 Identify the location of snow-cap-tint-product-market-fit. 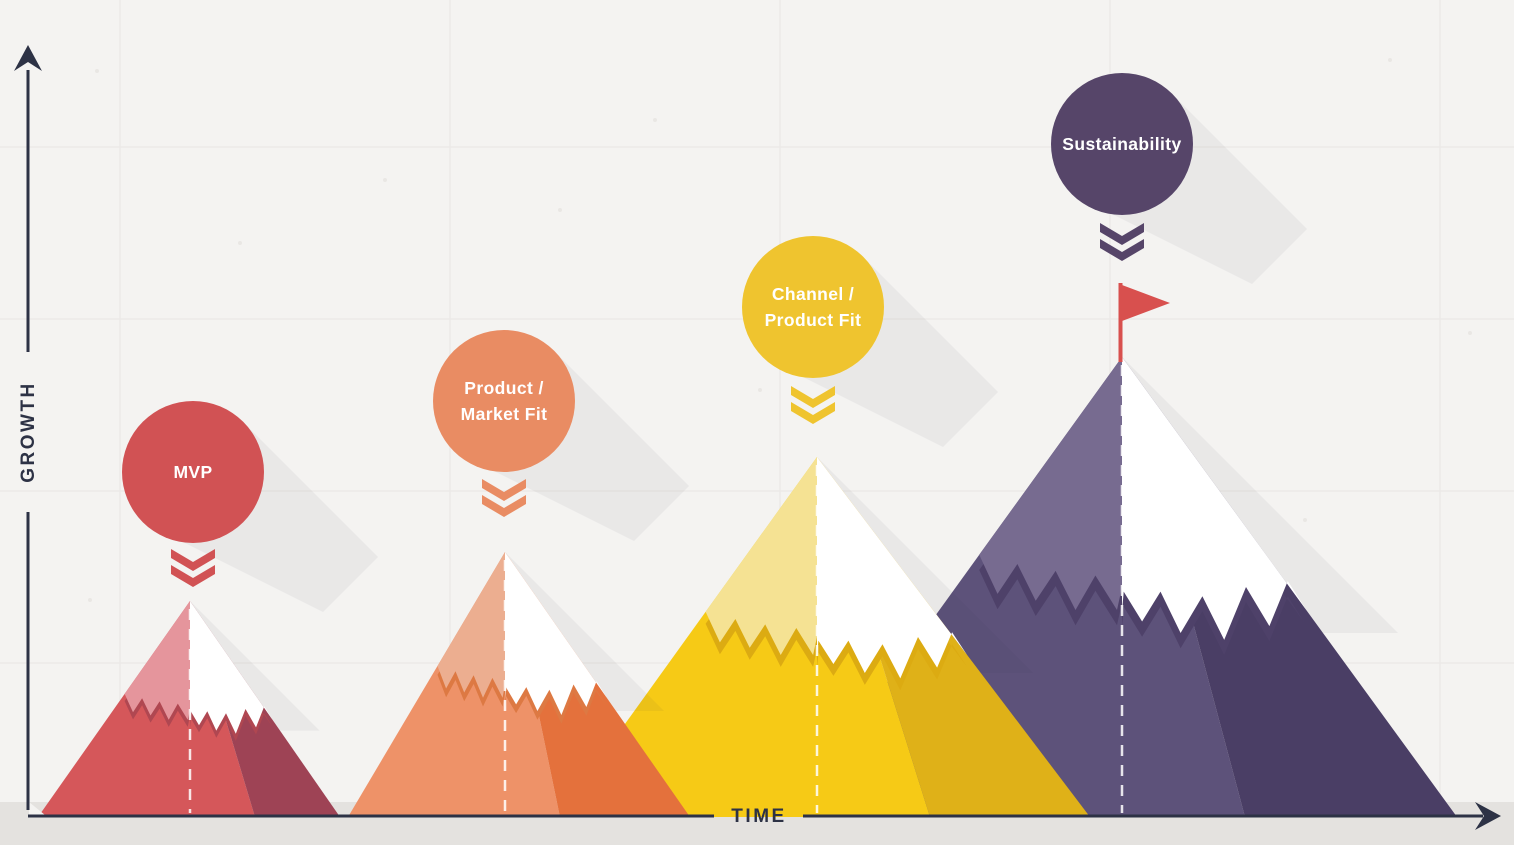
(471, 625).